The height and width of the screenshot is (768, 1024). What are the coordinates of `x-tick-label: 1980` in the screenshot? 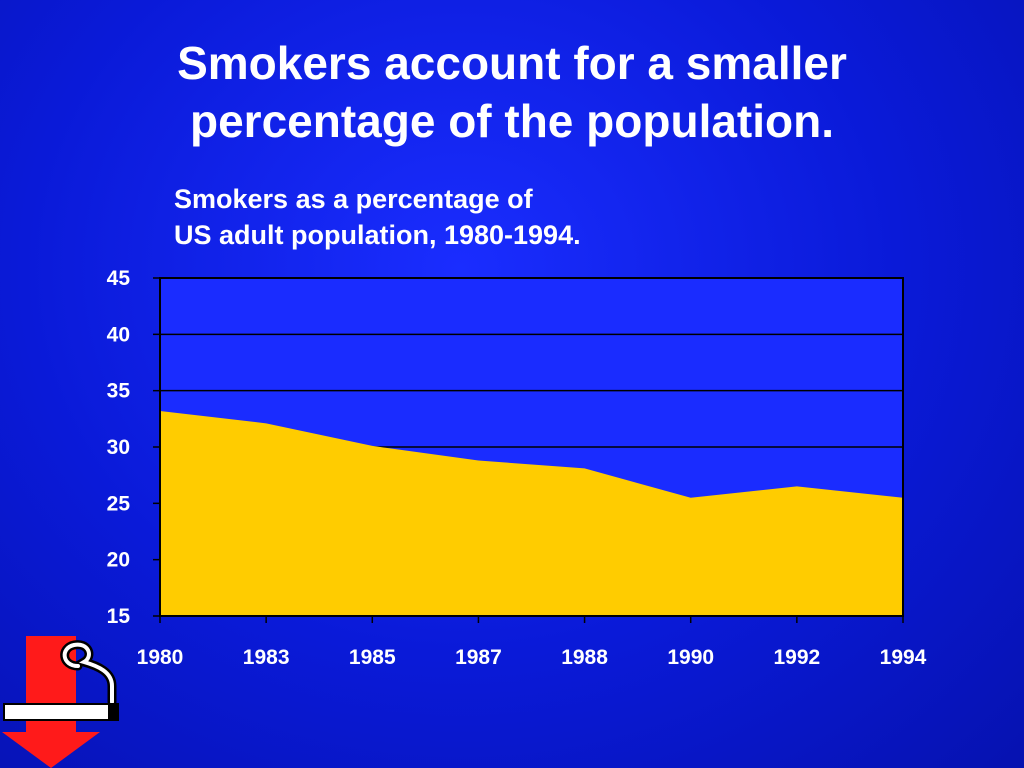 It's located at (160, 657).